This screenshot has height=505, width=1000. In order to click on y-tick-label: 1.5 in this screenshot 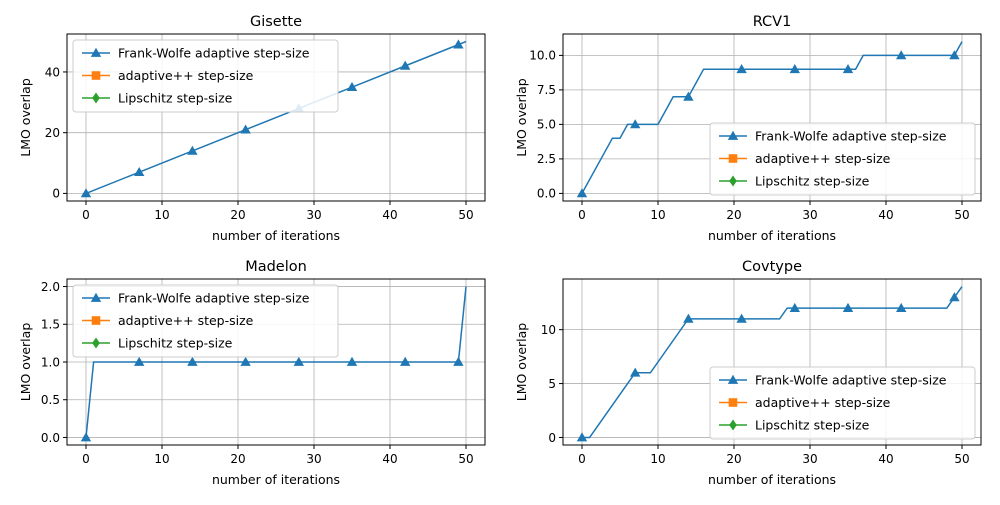, I will do `click(50, 325)`.